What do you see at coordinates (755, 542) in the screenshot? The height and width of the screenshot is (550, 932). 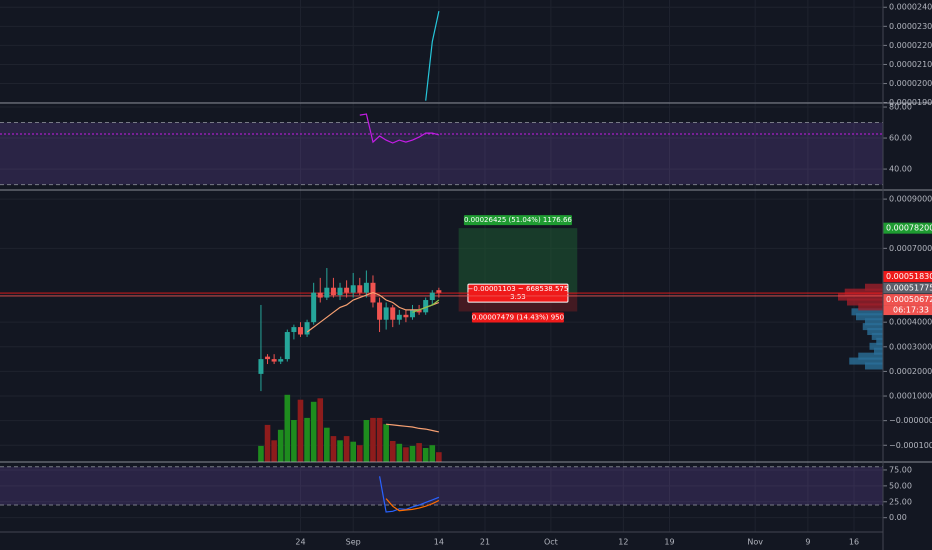 I see `x-tick-label: Nov` at bounding box center [755, 542].